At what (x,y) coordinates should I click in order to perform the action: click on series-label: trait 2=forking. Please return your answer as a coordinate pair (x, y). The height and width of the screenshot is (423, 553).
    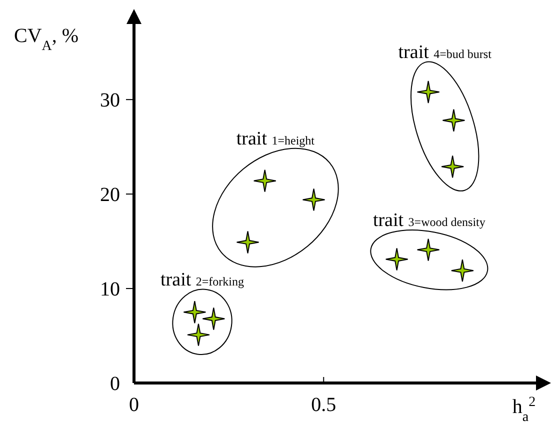
    Looking at the image, I should click on (202, 279).